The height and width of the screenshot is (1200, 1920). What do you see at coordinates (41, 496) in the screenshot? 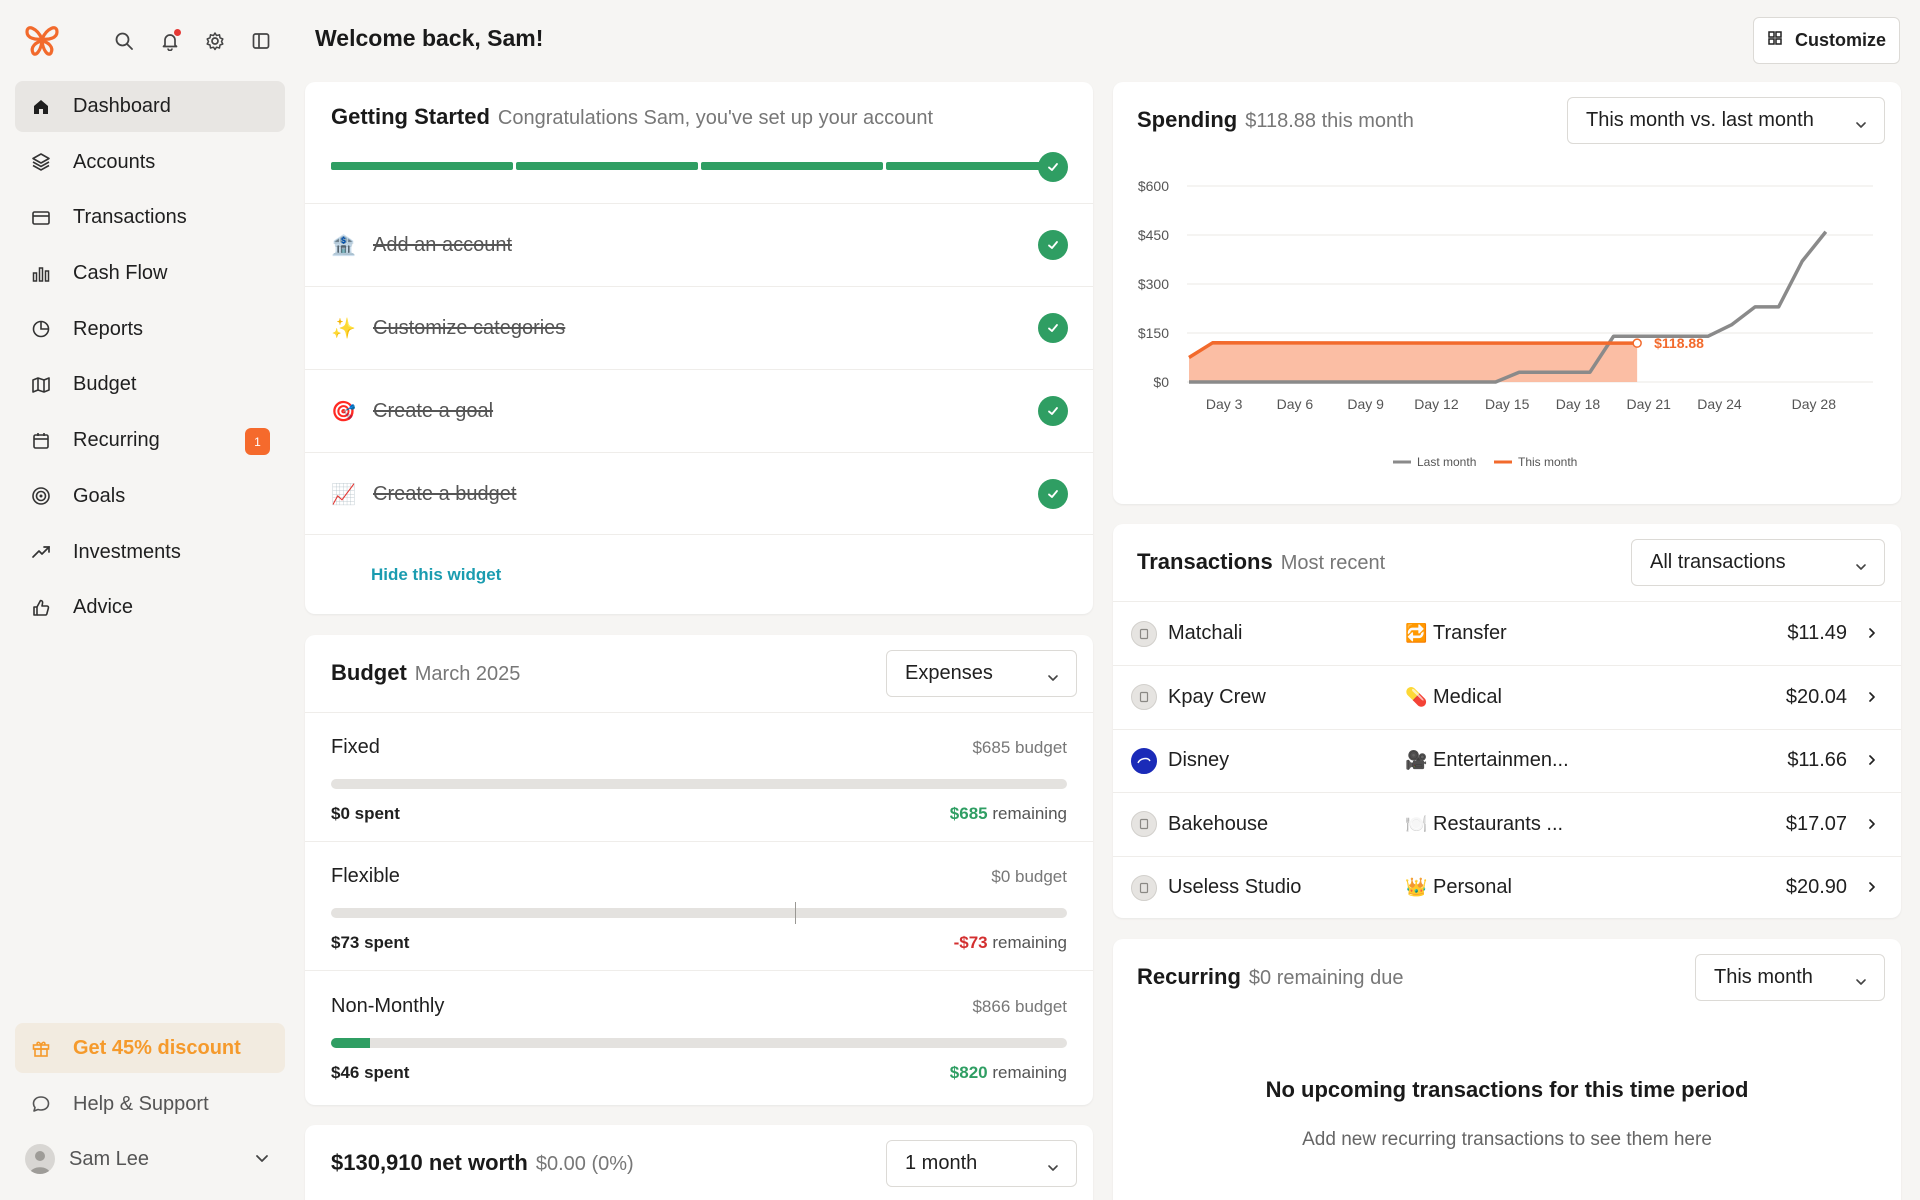
I see `target-icon` at bounding box center [41, 496].